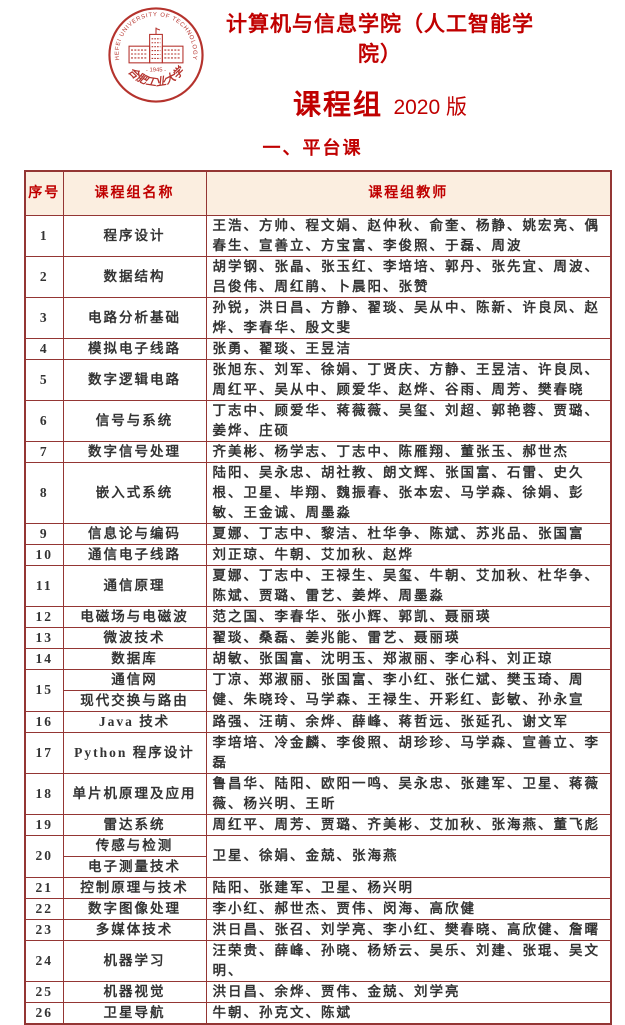 The height and width of the screenshot is (1025, 625). What do you see at coordinates (44, 317) in the screenshot?
I see `row-number-cell: 3` at bounding box center [44, 317].